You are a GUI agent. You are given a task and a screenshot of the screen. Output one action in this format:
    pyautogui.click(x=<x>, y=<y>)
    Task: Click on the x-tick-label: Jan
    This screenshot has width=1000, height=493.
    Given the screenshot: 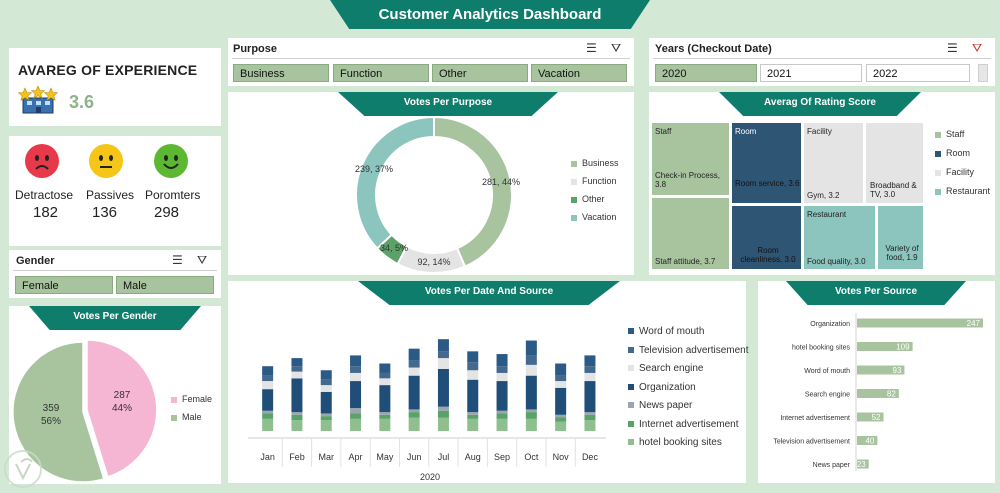 What is the action you would take?
    pyautogui.click(x=267, y=457)
    